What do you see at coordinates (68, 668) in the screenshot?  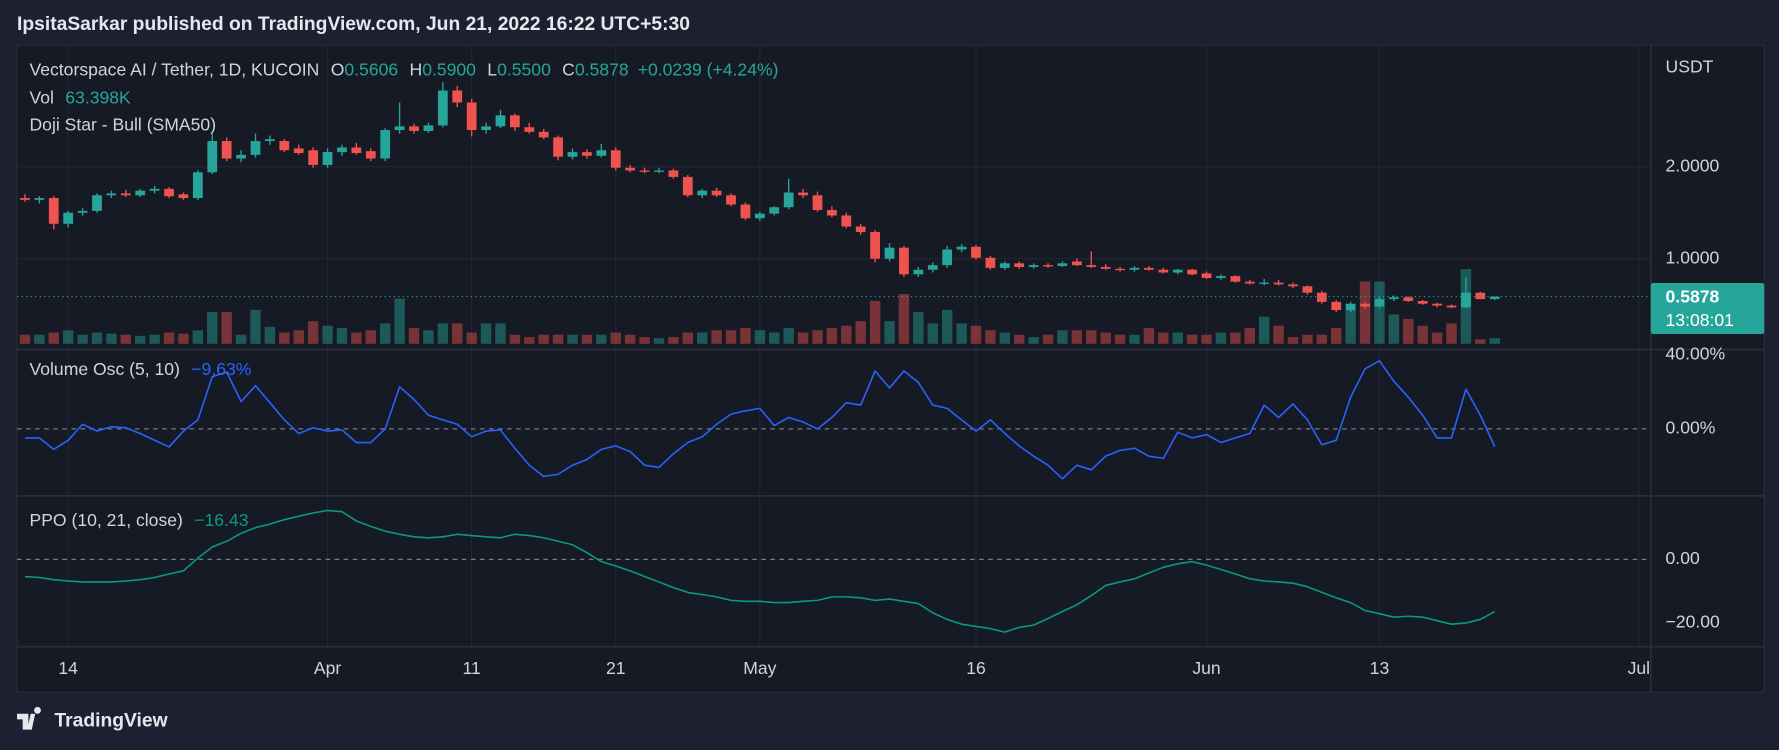 I see `x-tick-label: 14` at bounding box center [68, 668].